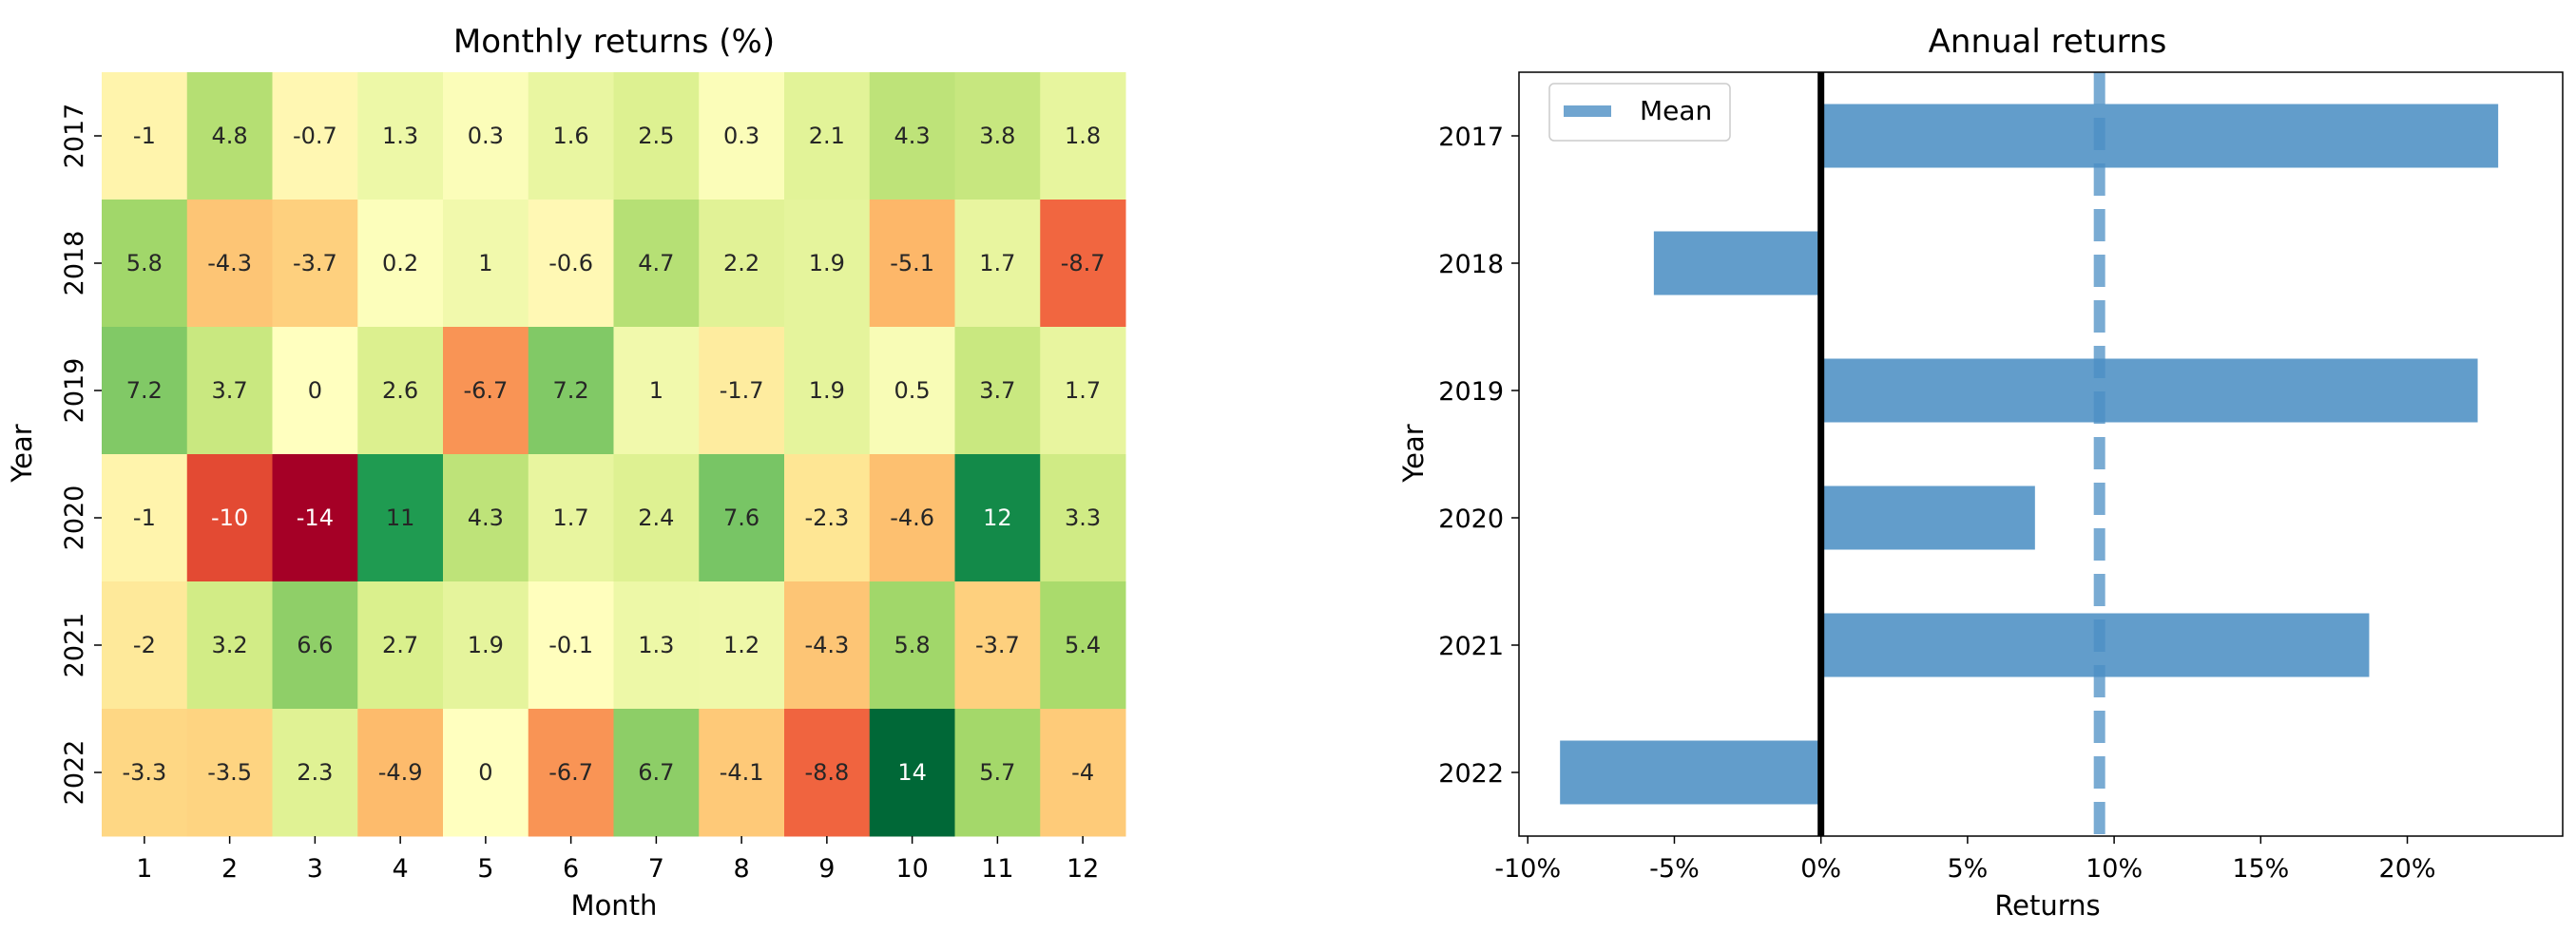 The height and width of the screenshot is (933, 2576). Describe the element at coordinates (656, 645) in the screenshot. I see `heatmap-cell-label: 1.3` at that location.